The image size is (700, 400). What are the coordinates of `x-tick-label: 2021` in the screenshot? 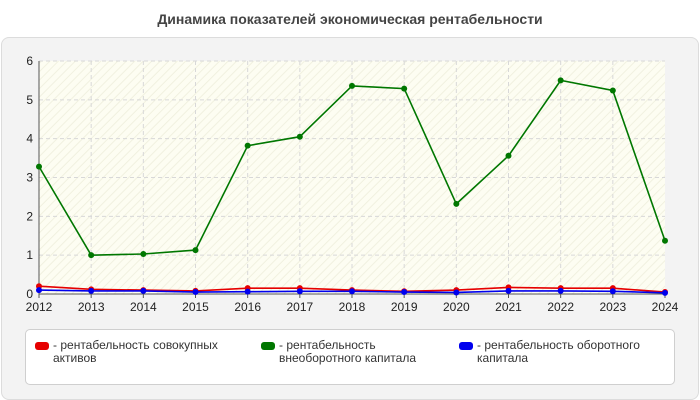 It's located at (508, 307).